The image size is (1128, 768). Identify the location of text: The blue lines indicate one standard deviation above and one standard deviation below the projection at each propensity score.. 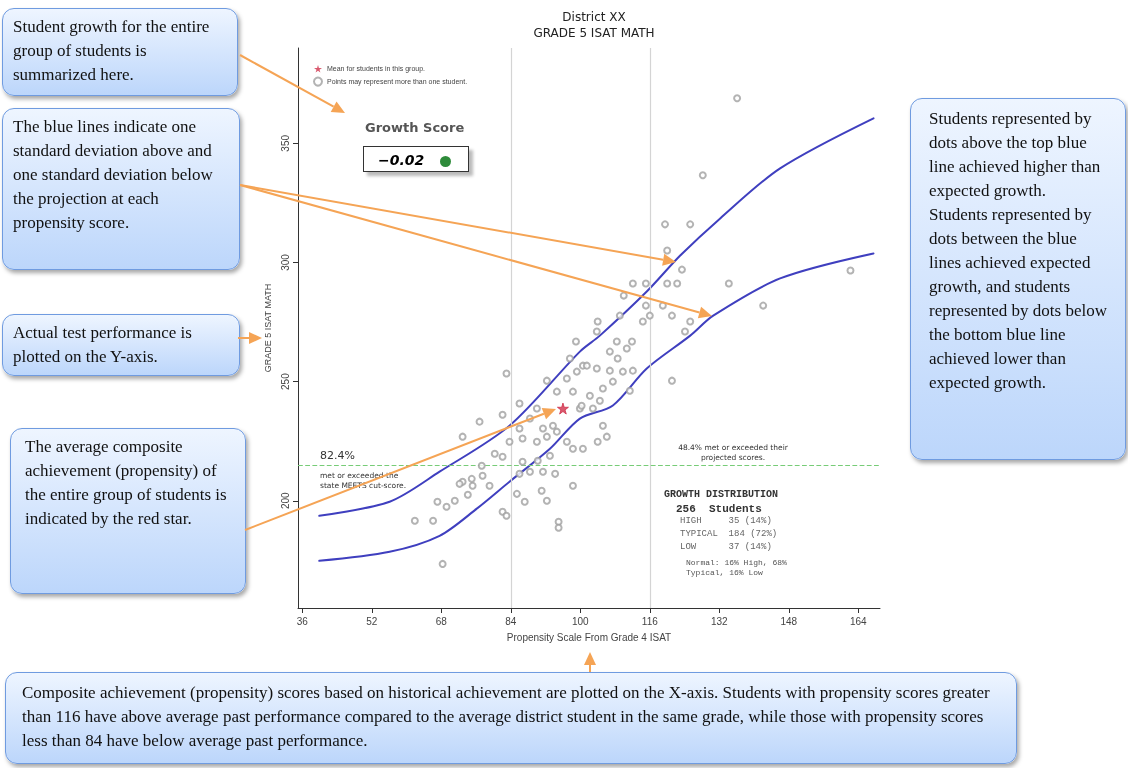
(113, 174).